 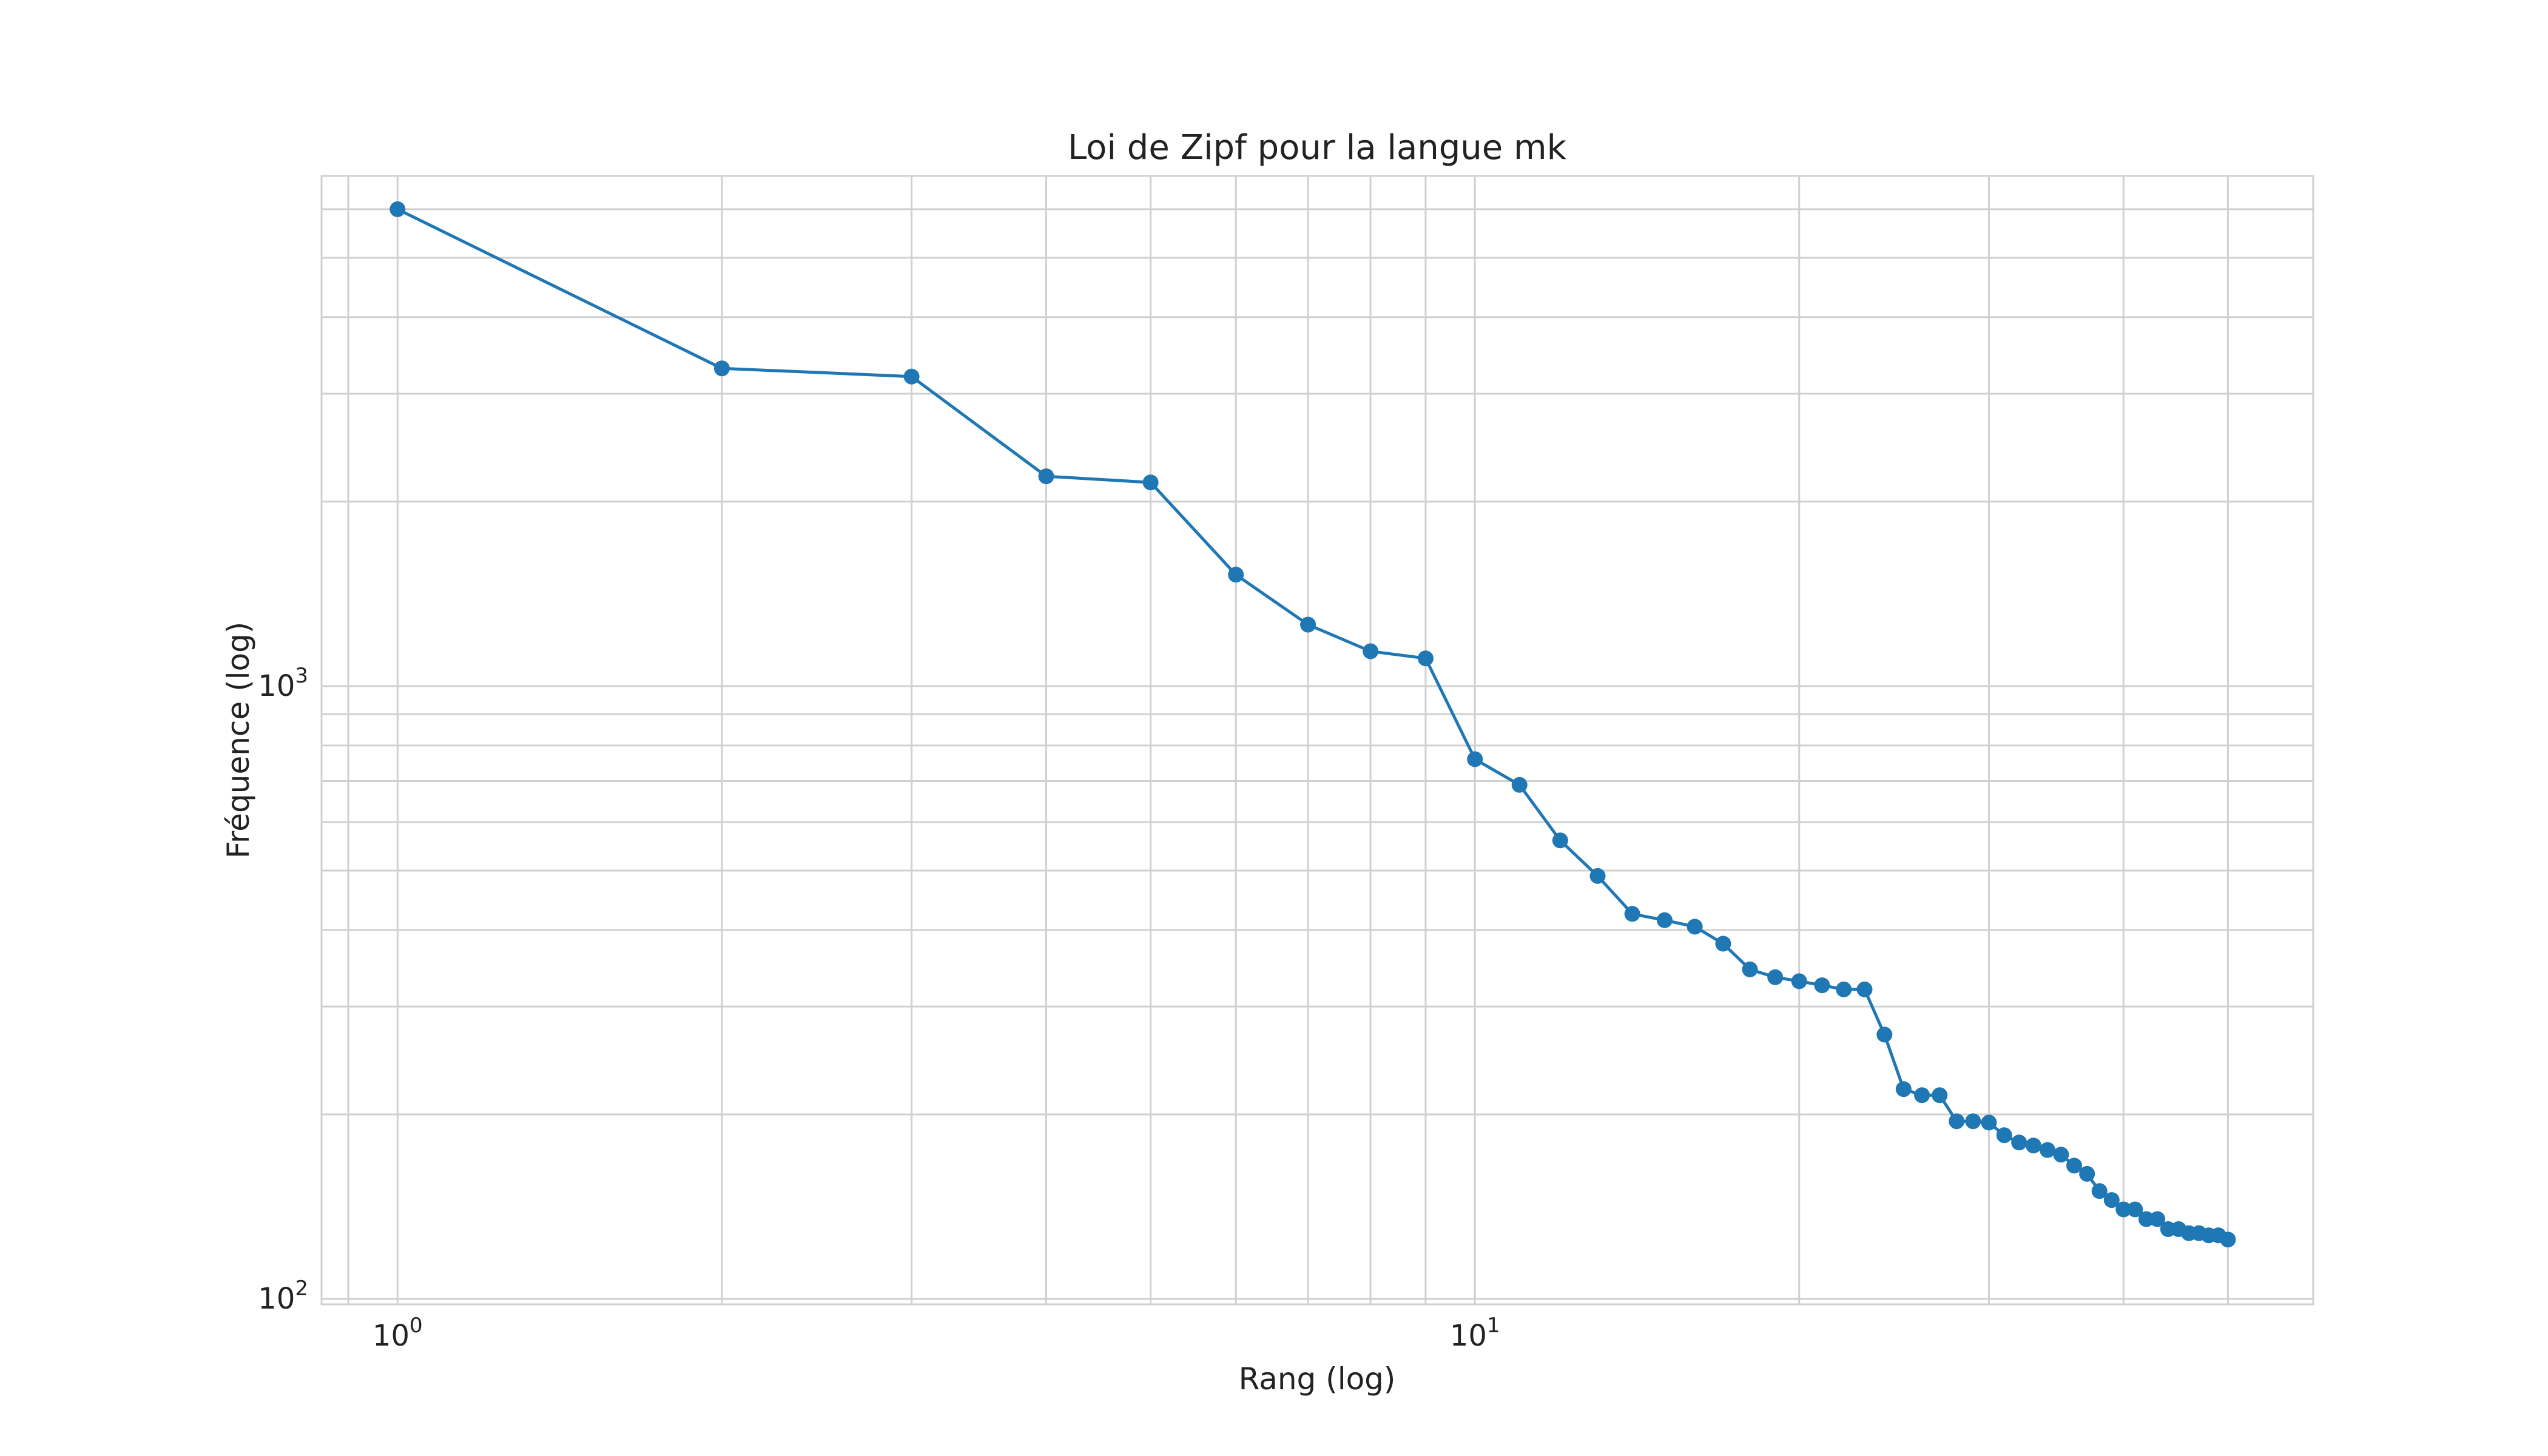 I want to click on x-tick-labels: 10⁰ 10¹, so click(x=936, y=1333).